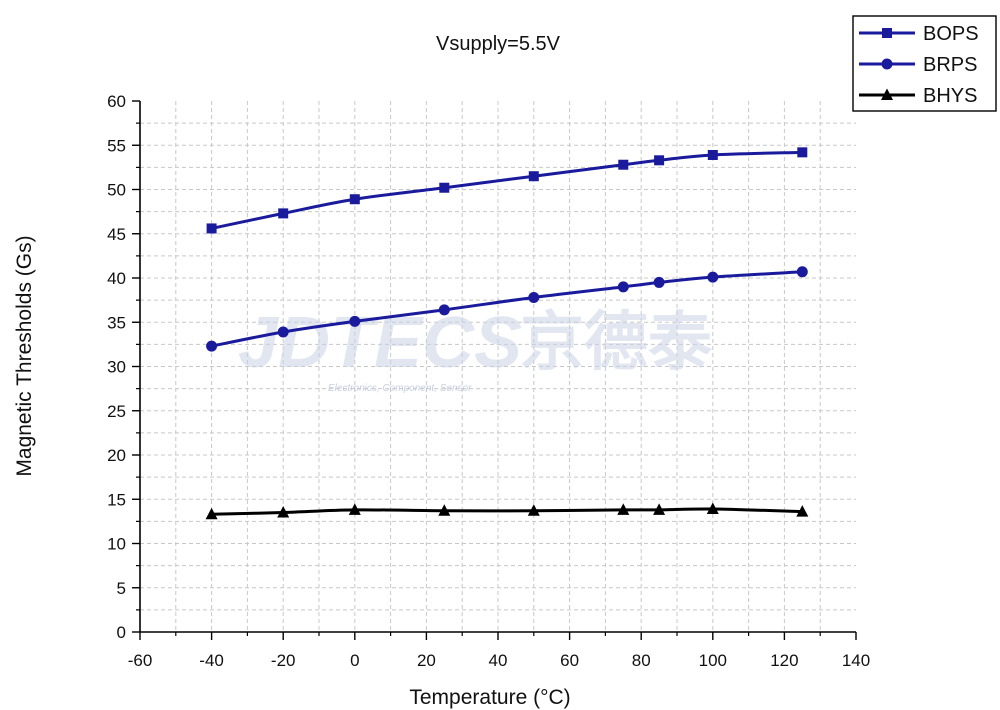 The image size is (1000, 710). Describe the element at coordinates (507, 511) in the screenshot. I see `series-bhys` at that location.